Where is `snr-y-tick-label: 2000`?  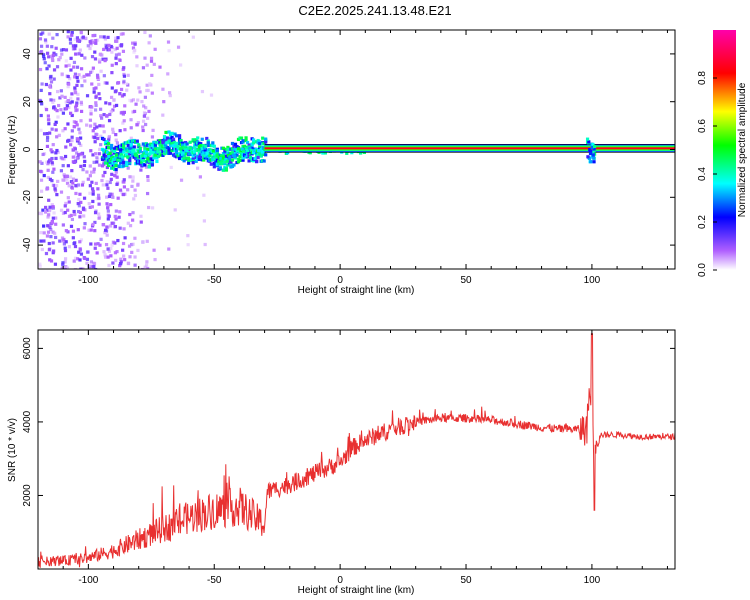 snr-y-tick-label: 2000 is located at coordinates (27, 495).